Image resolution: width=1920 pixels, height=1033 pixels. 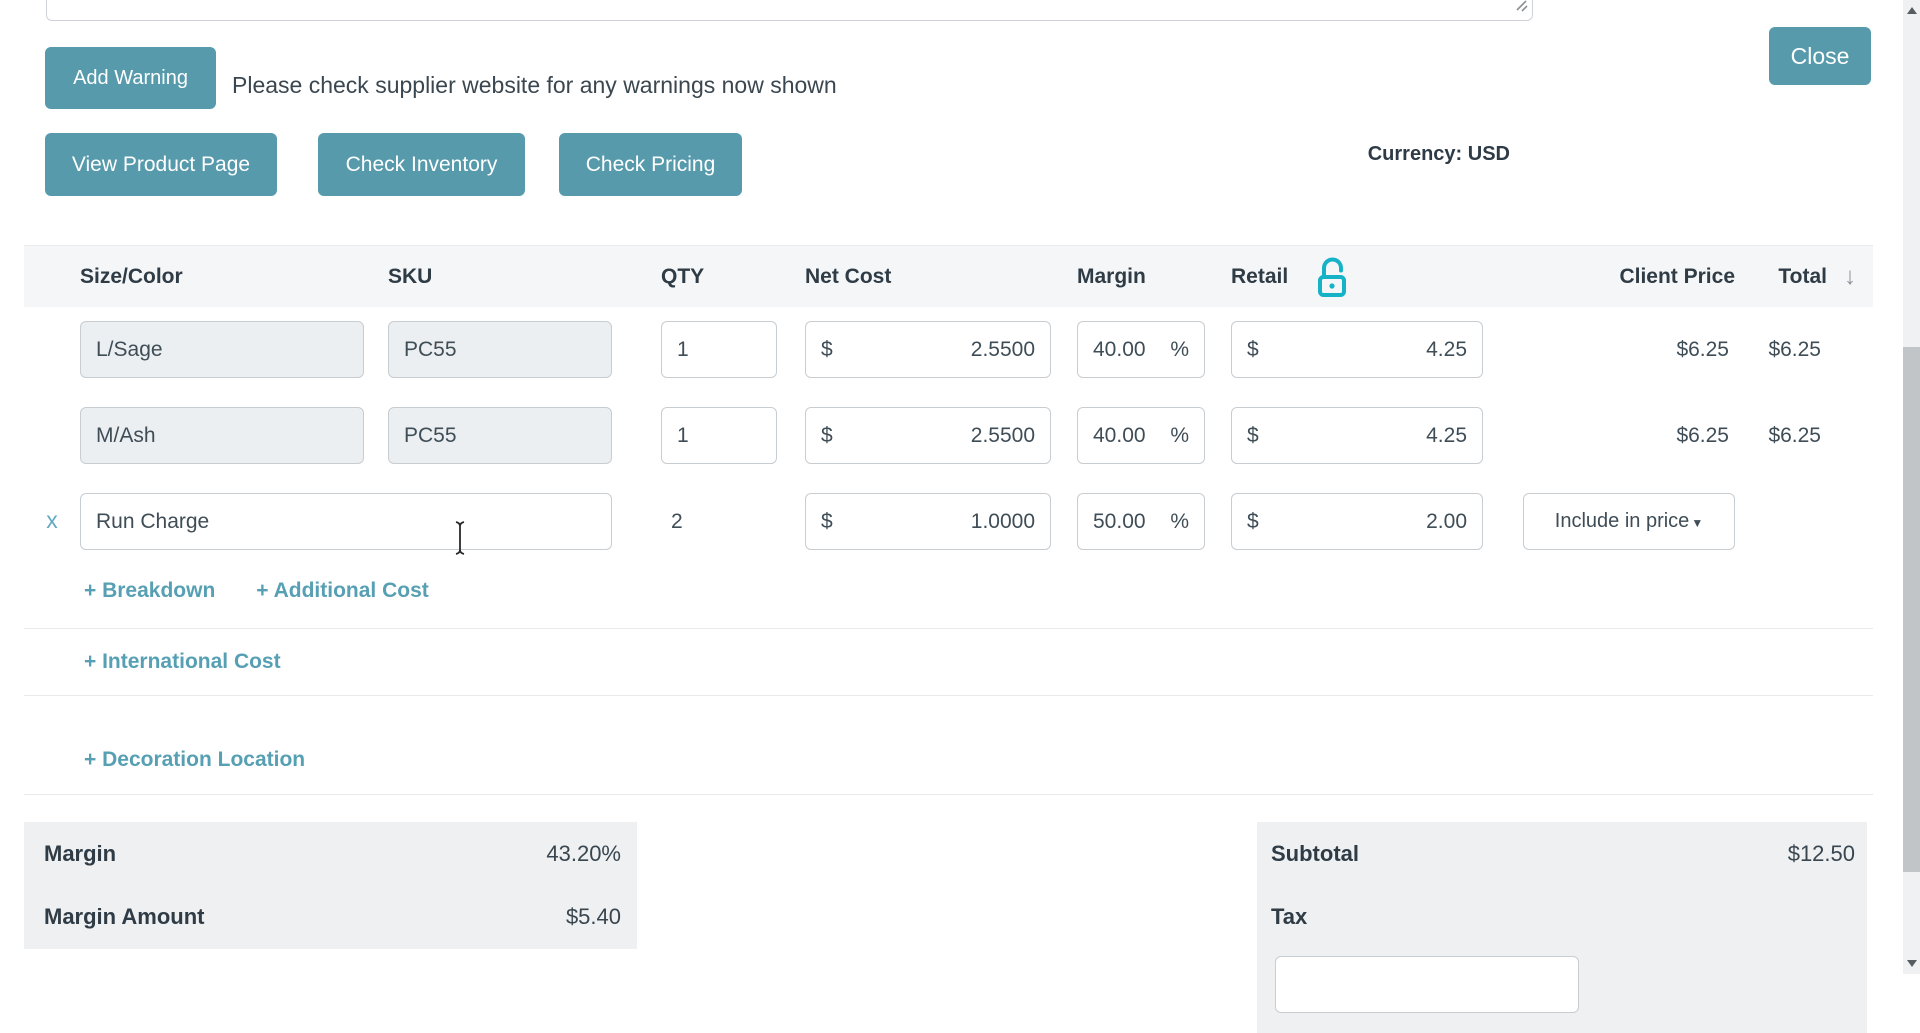 What do you see at coordinates (1911, 609) in the screenshot?
I see `scrollbar-thumb` at bounding box center [1911, 609].